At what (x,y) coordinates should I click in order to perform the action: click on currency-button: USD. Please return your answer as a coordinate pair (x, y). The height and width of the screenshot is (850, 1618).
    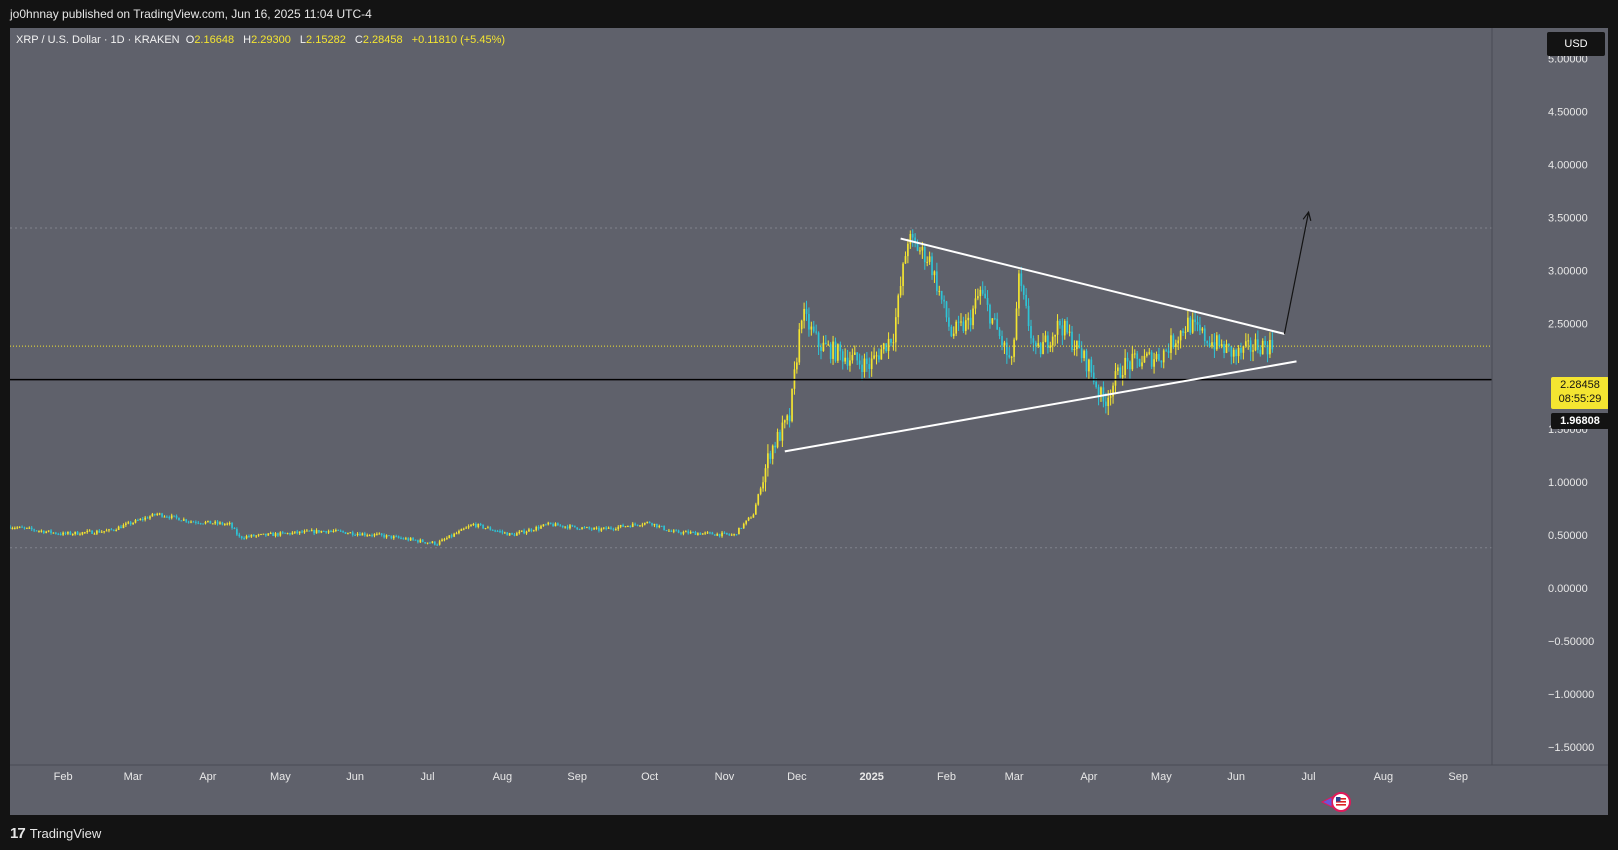
    Looking at the image, I should click on (1576, 44).